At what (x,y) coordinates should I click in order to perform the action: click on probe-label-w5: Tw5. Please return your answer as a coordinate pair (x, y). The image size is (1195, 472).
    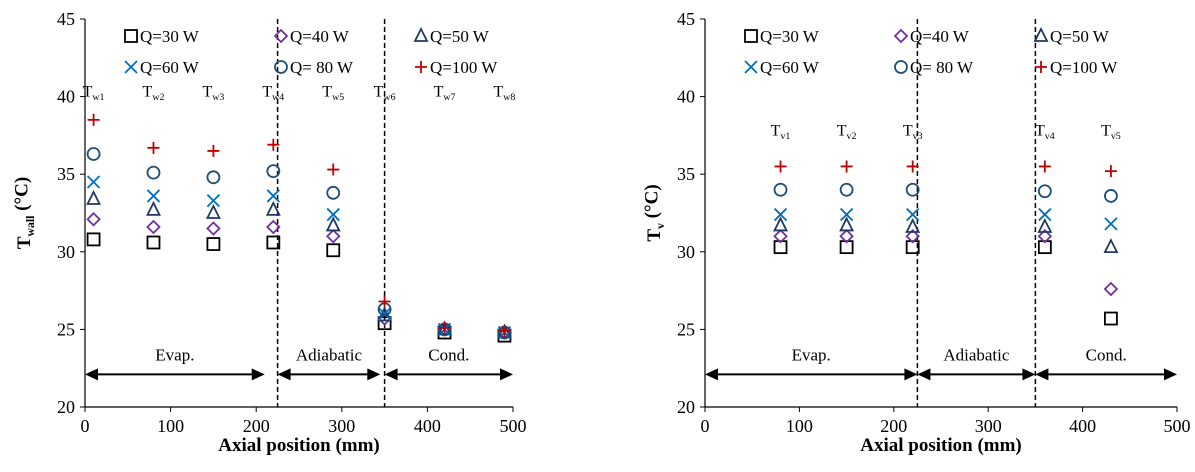
    Looking at the image, I should click on (333, 93).